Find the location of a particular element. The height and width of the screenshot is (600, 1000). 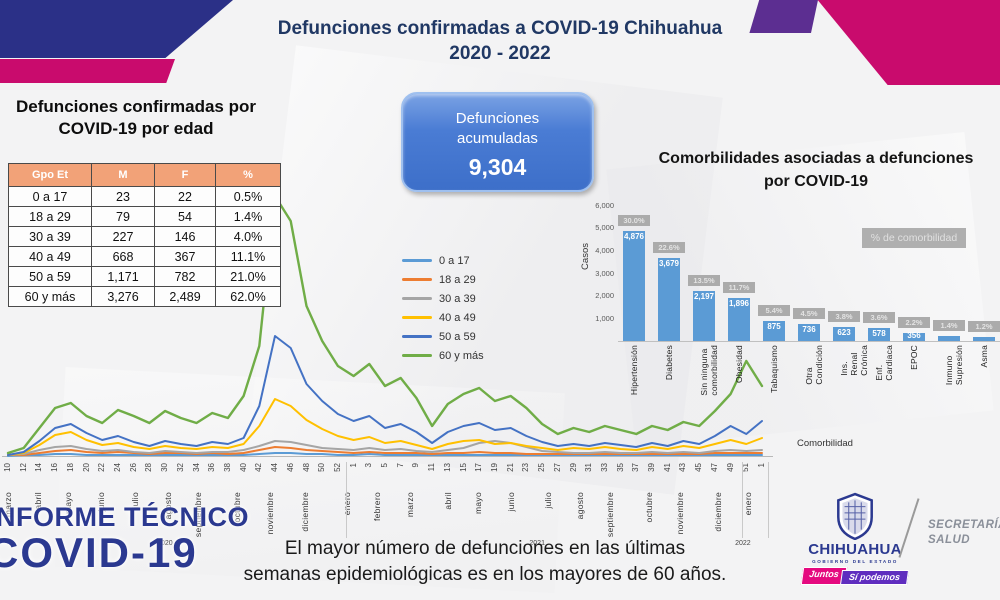

bar-value-label: 356 is located at coordinates (914, 335).